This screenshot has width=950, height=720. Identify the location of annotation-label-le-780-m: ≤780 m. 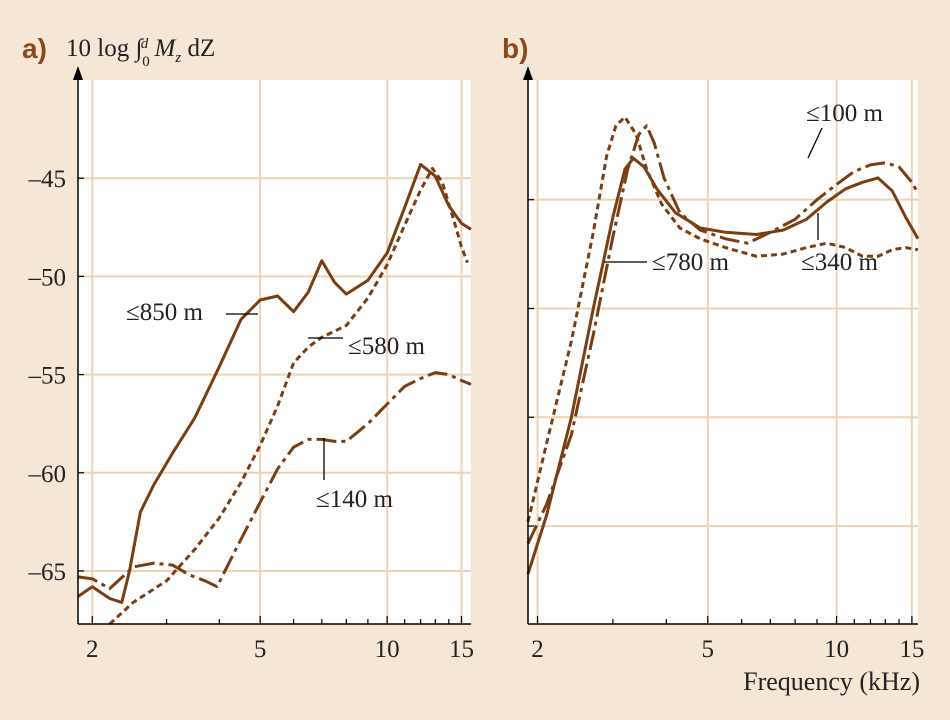
(690, 262).